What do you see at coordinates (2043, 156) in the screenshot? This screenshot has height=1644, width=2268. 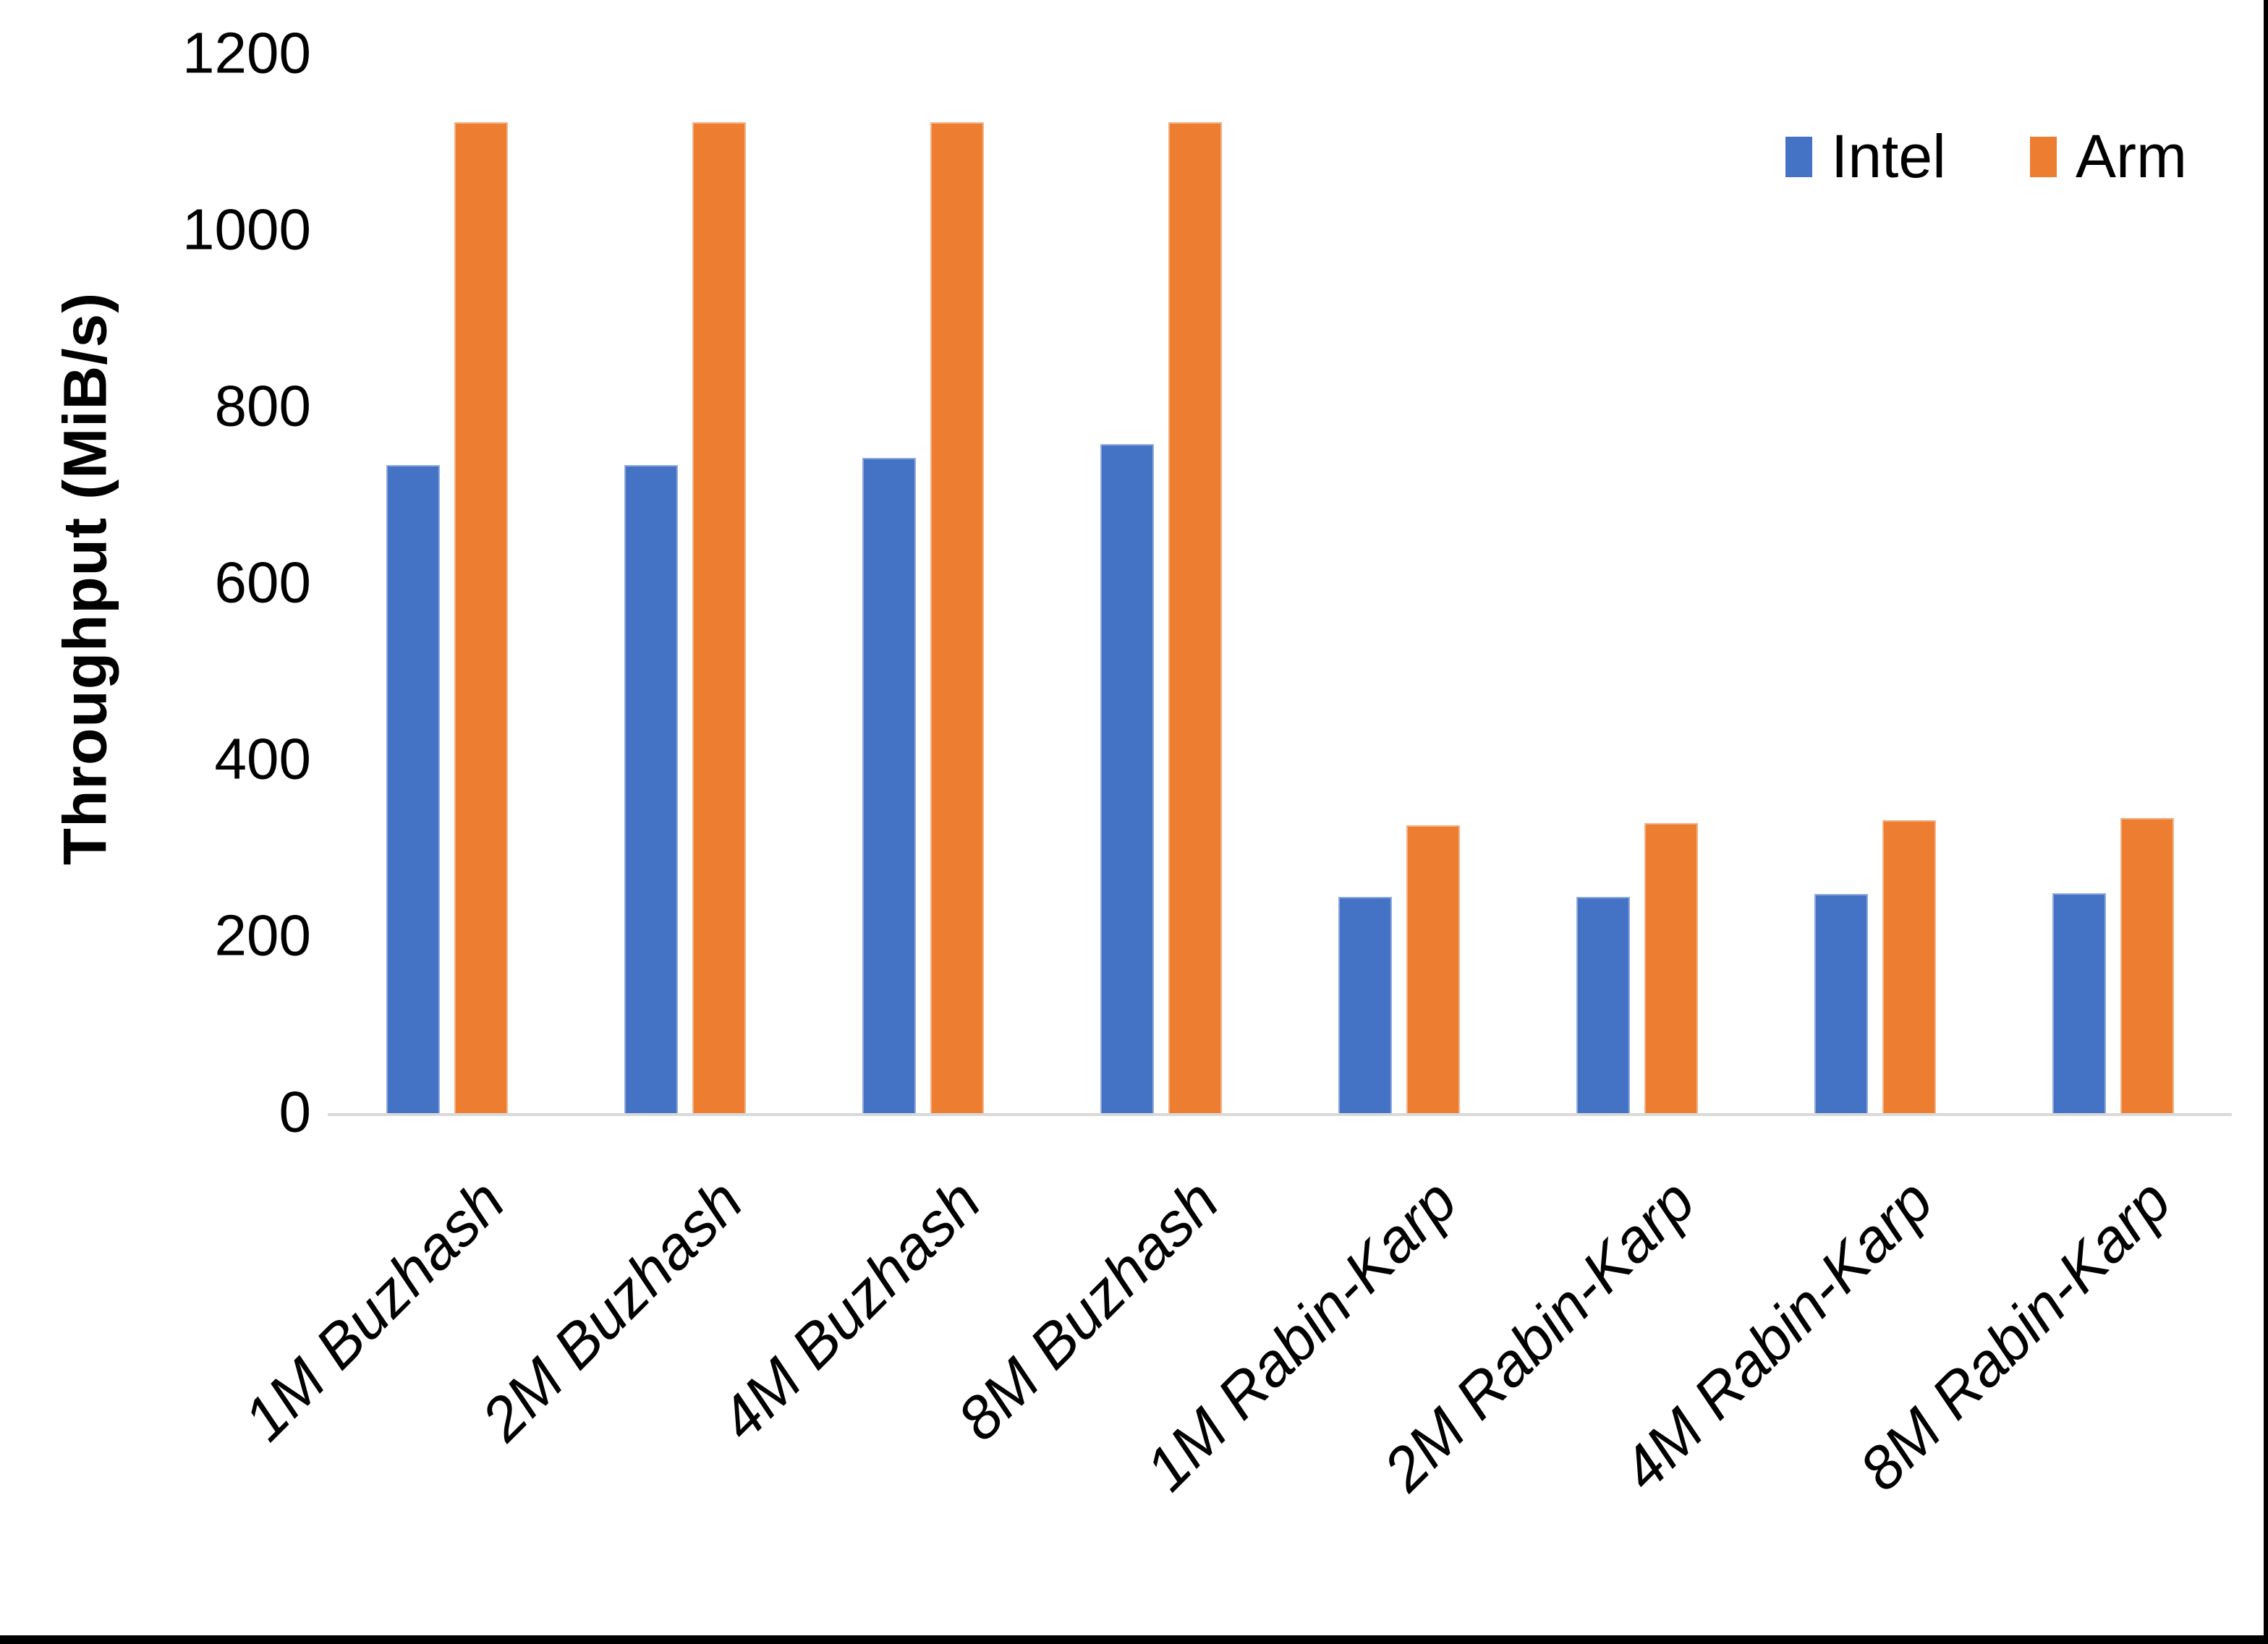 I see `legend-swatch-arm` at bounding box center [2043, 156].